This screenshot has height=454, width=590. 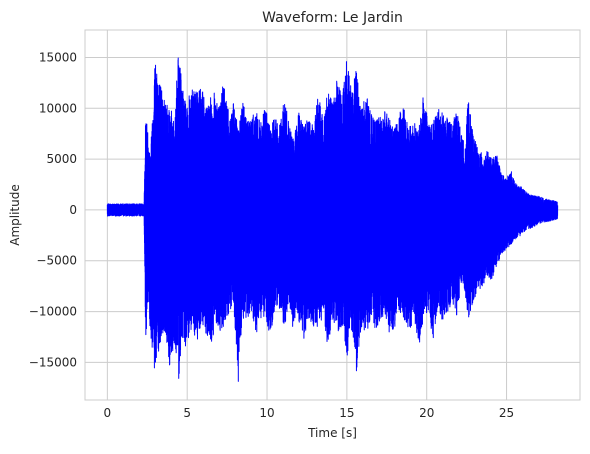 What do you see at coordinates (53, 312) in the screenshot?
I see `y-tick-label: −10000` at bounding box center [53, 312].